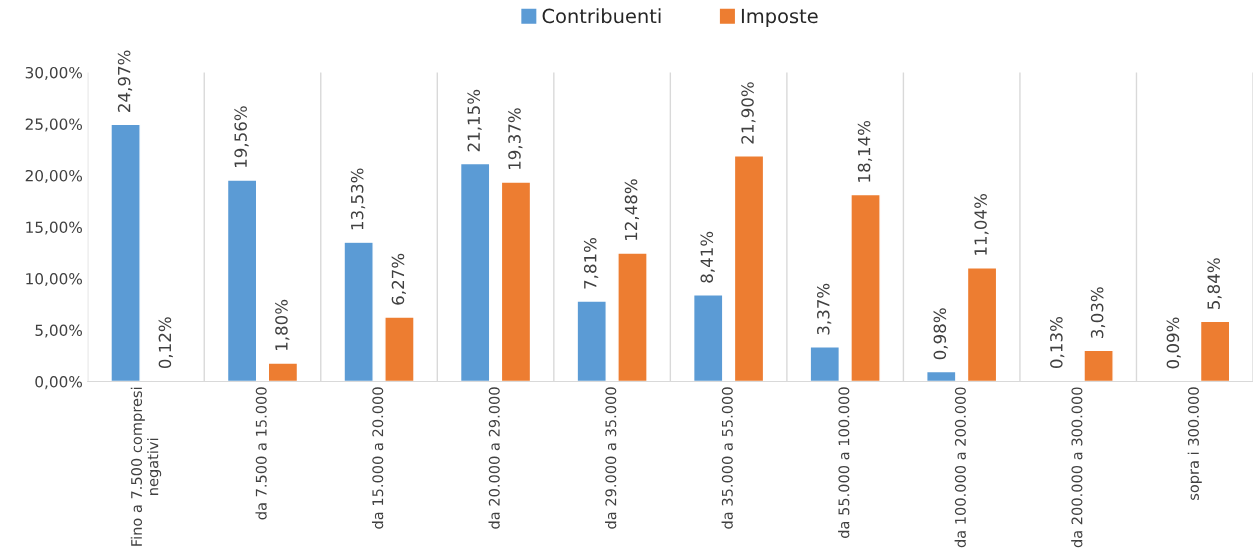 The image size is (1253, 557). What do you see at coordinates (398, 279) in the screenshot?
I see `data-label: 6,27%` at bounding box center [398, 279].